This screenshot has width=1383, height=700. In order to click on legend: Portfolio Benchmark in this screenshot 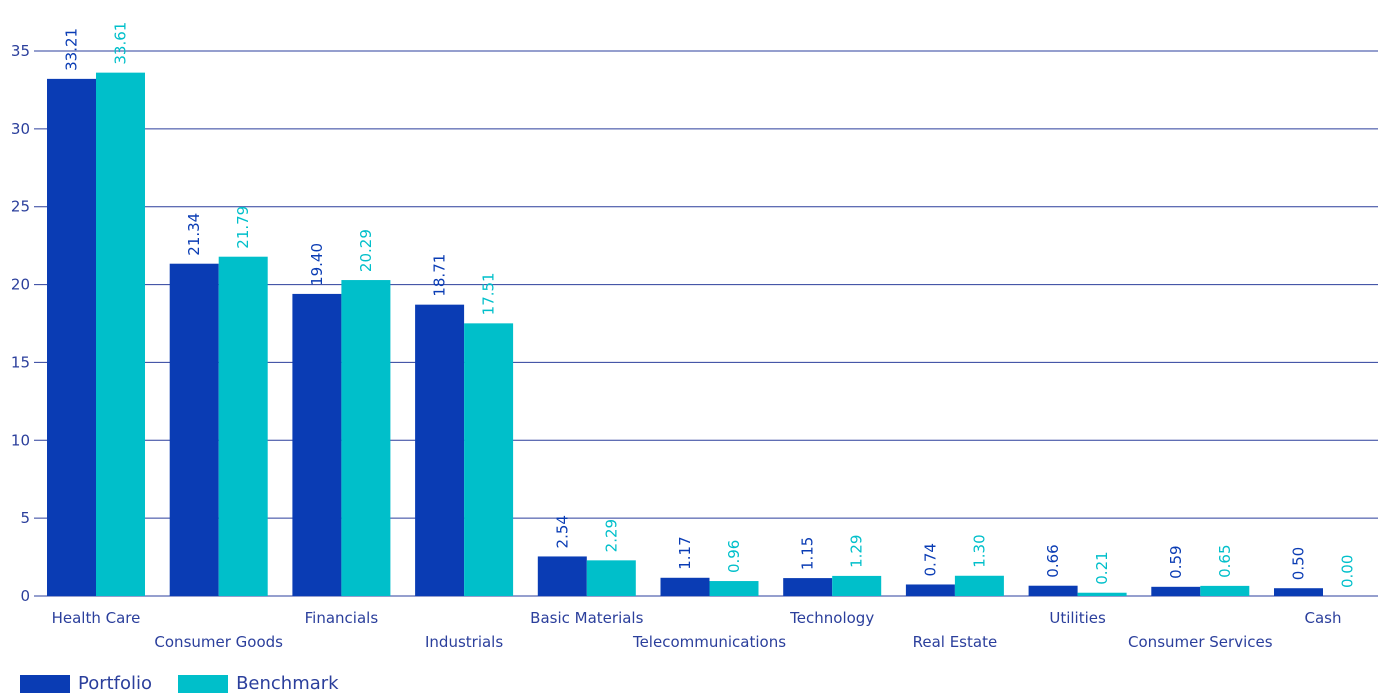, I will do `click(192, 683)`.